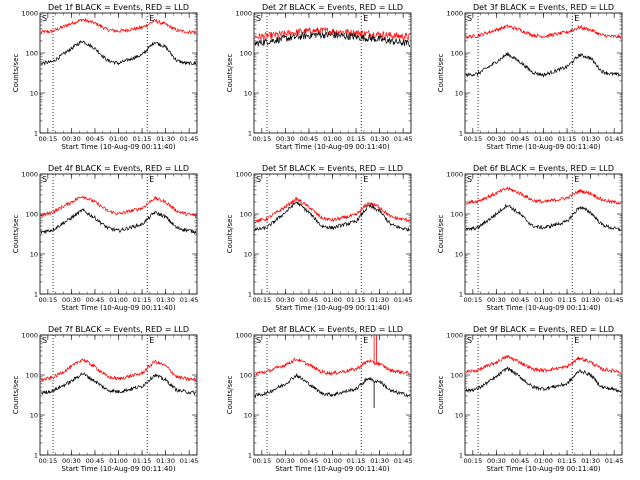  I want to click on chart-title: Det 5f BLACK = Events, RED = LLD, so click(332, 168).